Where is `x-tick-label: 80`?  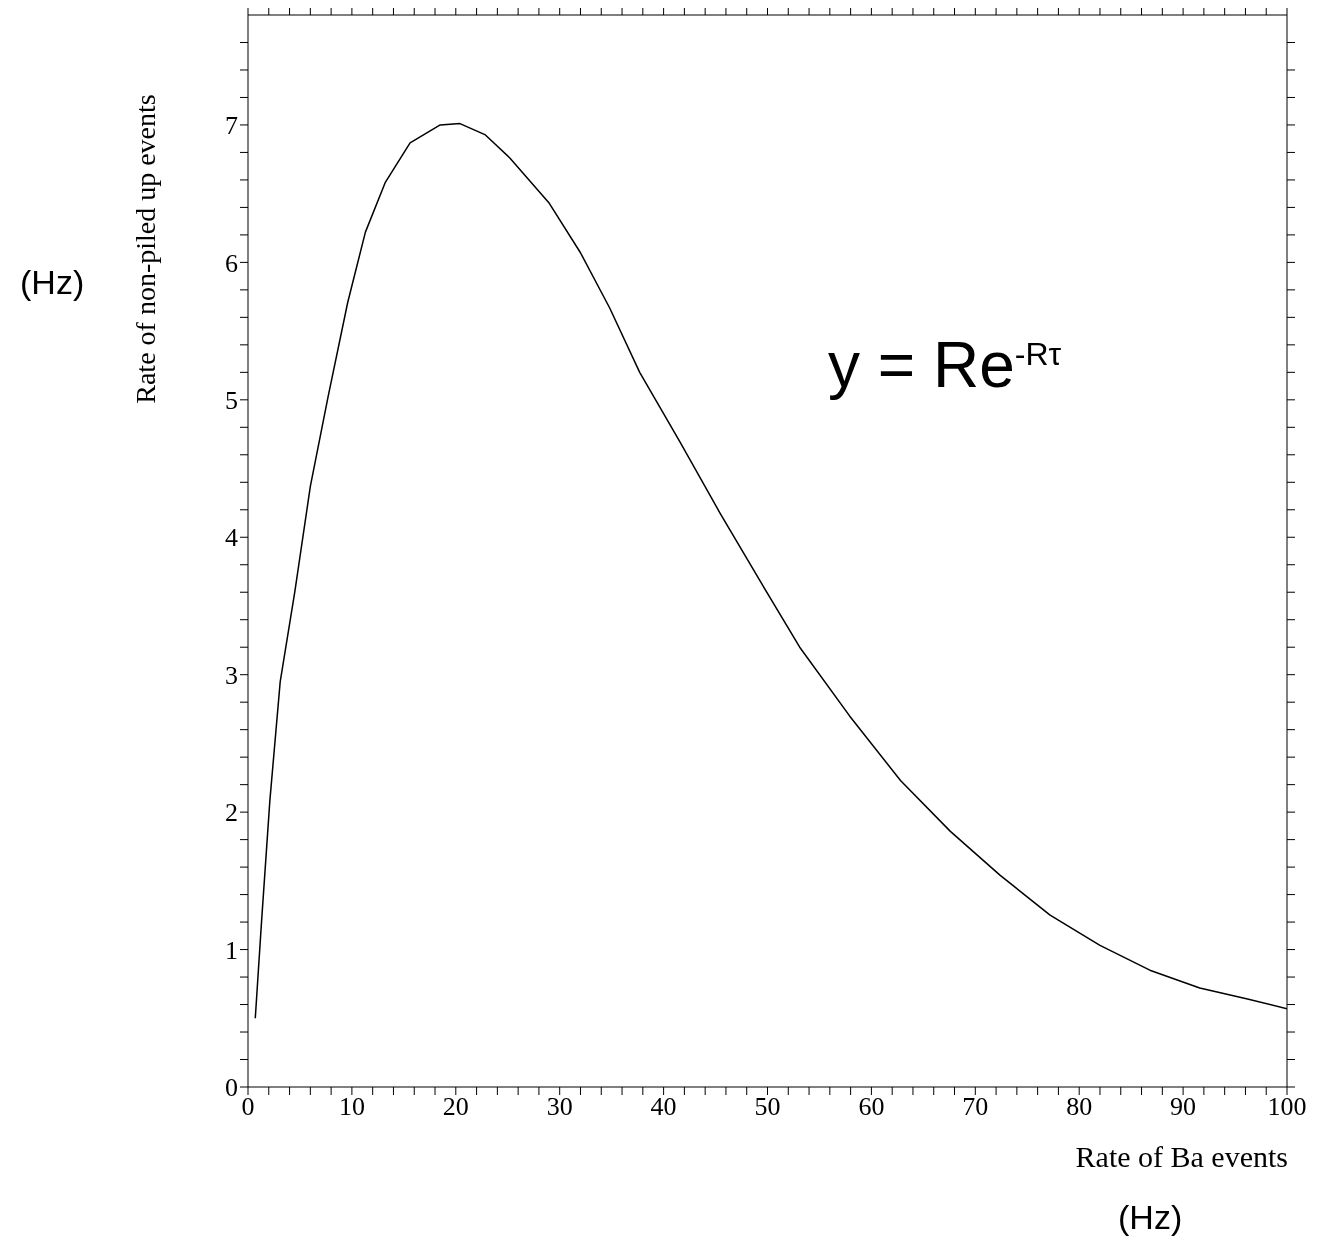
x-tick-label: 80 is located at coordinates (1079, 1107).